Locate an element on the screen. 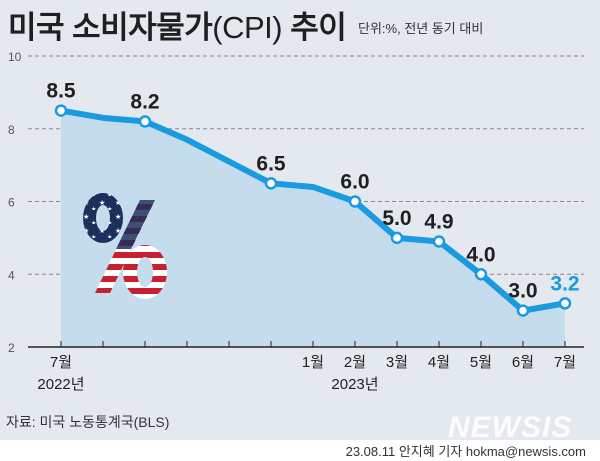  data-value-label: 8.5 is located at coordinates (61, 91).